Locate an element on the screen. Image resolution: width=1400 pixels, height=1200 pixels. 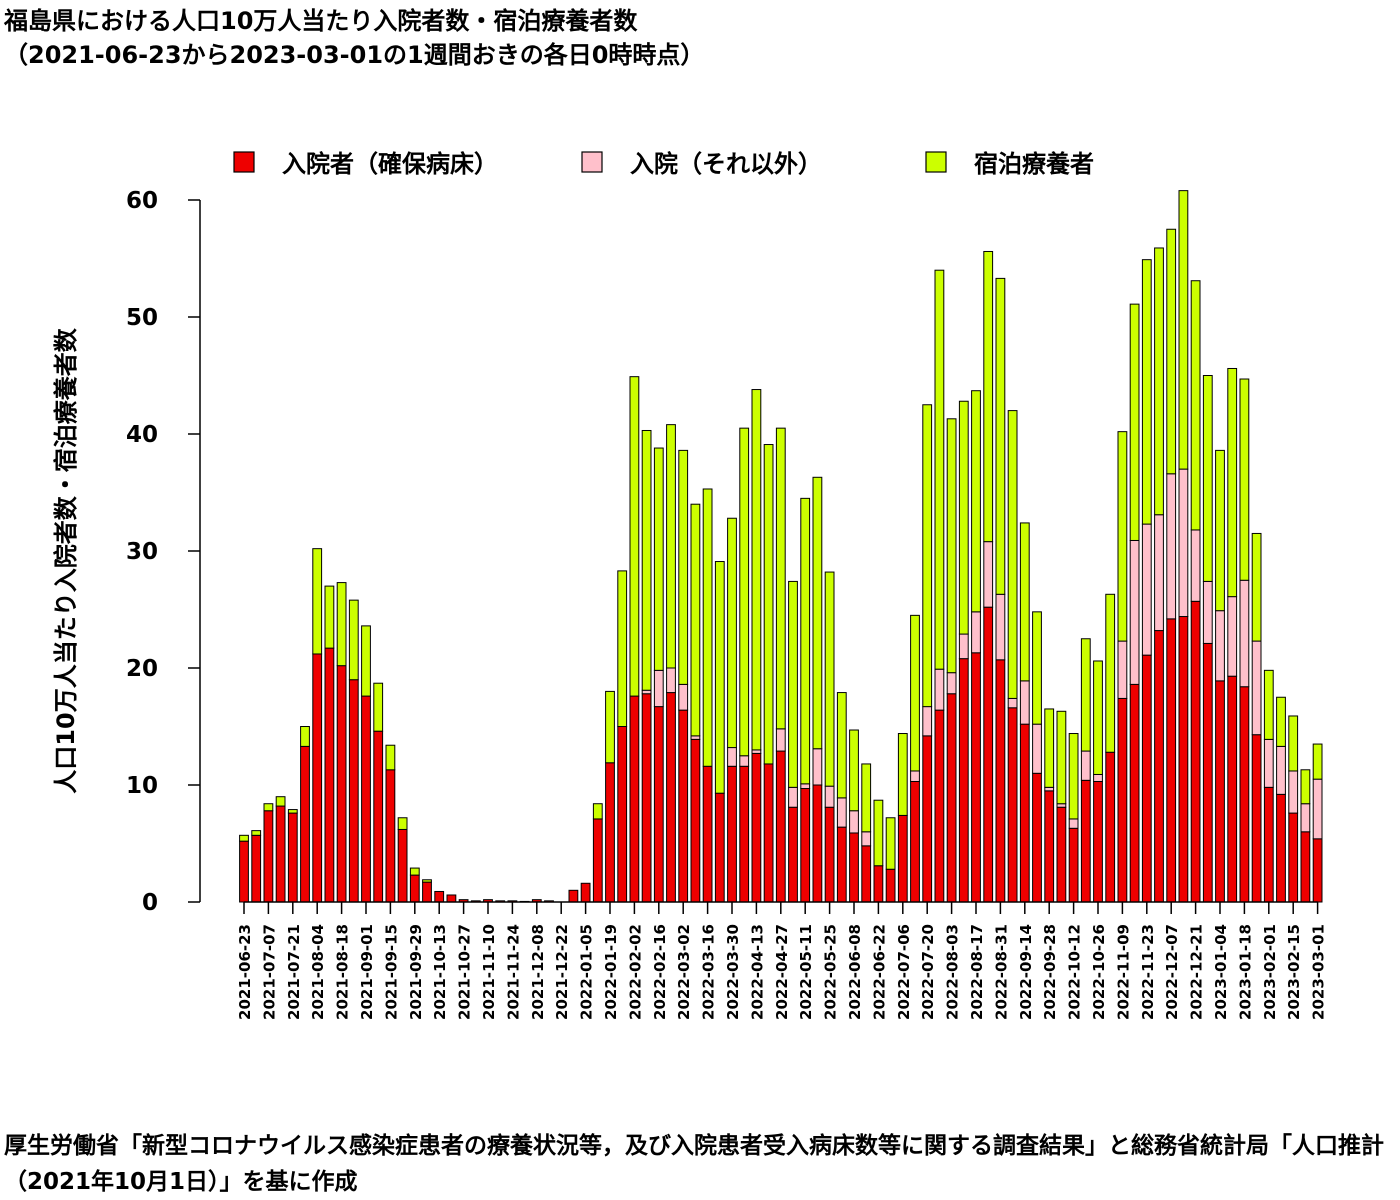
x-tick-label: 2022-09-28 is located at coordinates (1050, 972).